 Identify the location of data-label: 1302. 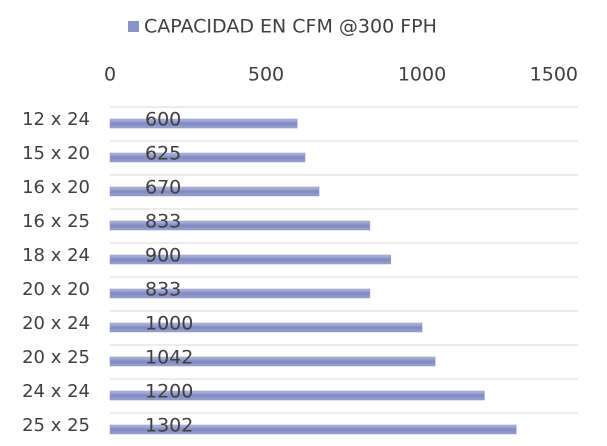
(169, 426).